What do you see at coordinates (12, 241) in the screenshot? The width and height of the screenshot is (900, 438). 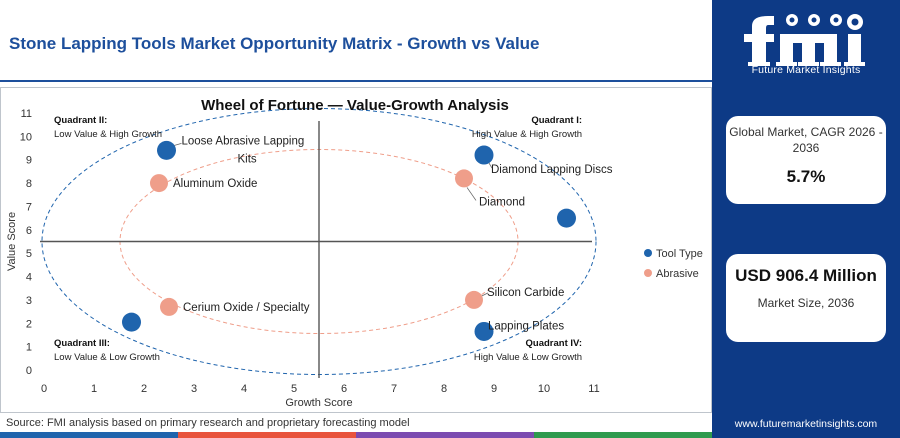 I see `y-axis-title: Value Score` at bounding box center [12, 241].